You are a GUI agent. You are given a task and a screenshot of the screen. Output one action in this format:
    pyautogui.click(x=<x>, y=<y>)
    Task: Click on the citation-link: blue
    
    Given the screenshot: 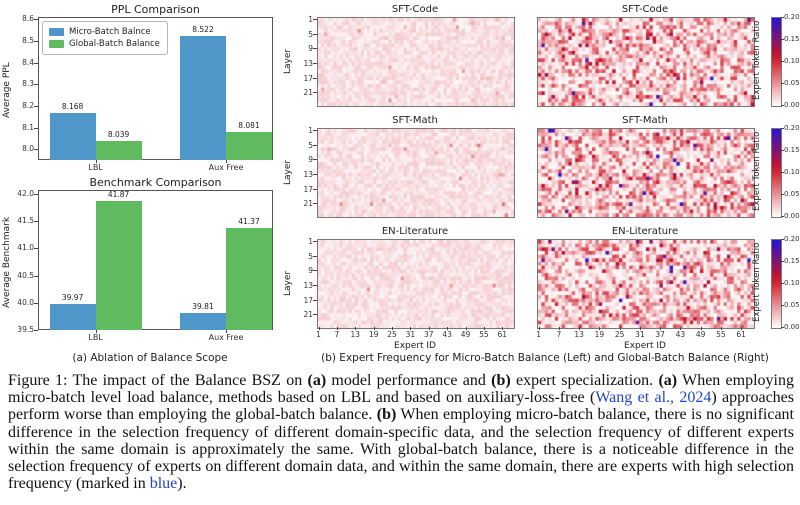 What is the action you would take?
    pyautogui.click(x=163, y=484)
    